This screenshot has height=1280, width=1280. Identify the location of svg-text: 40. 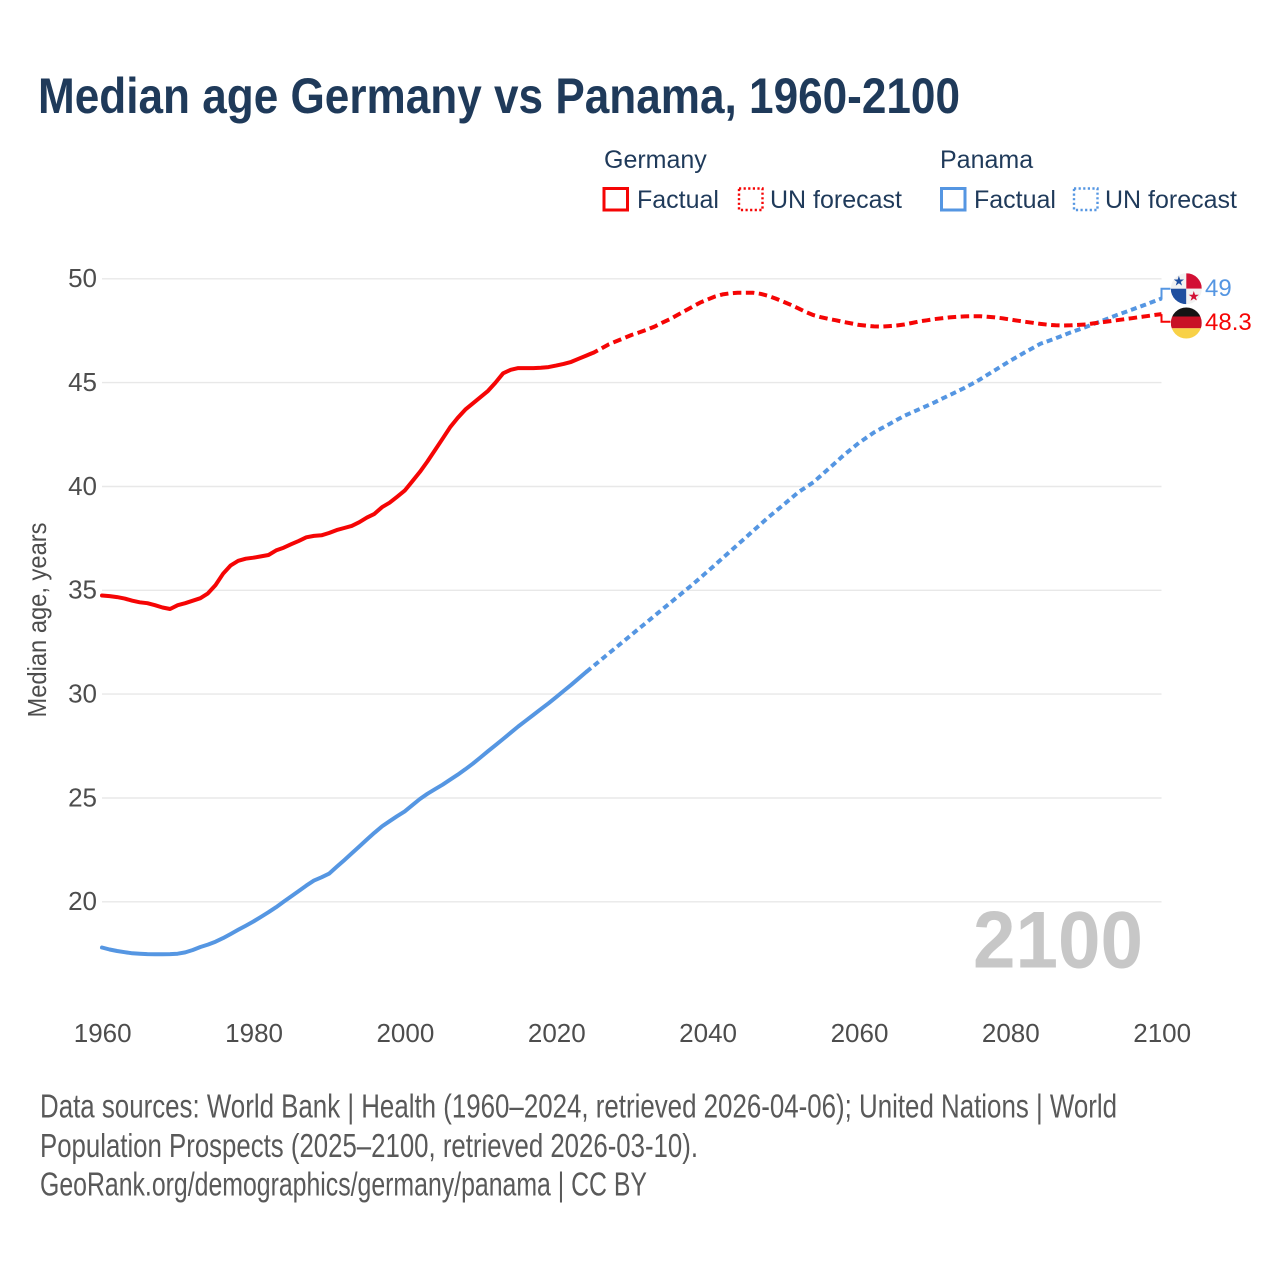
(82, 486).